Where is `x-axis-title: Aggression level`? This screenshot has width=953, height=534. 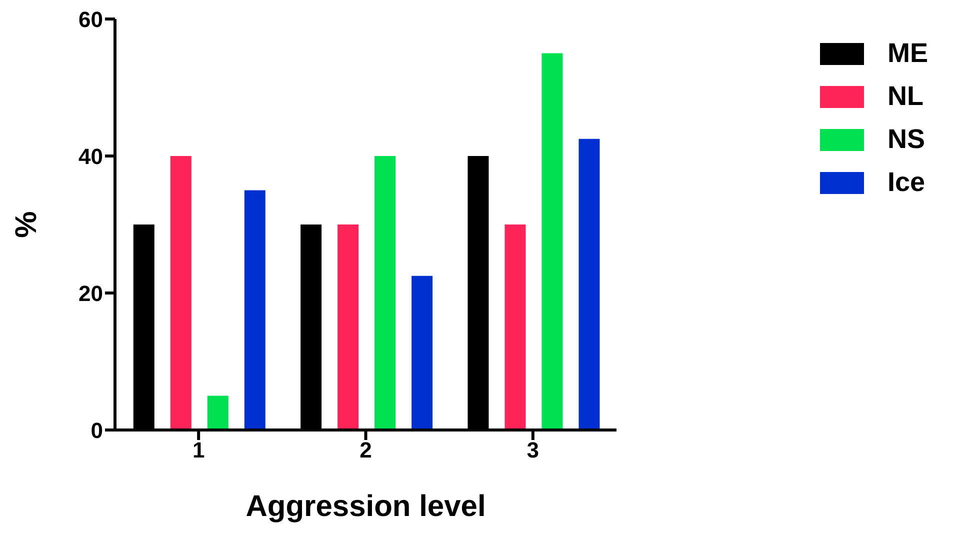 x-axis-title: Aggression level is located at coordinates (366, 506).